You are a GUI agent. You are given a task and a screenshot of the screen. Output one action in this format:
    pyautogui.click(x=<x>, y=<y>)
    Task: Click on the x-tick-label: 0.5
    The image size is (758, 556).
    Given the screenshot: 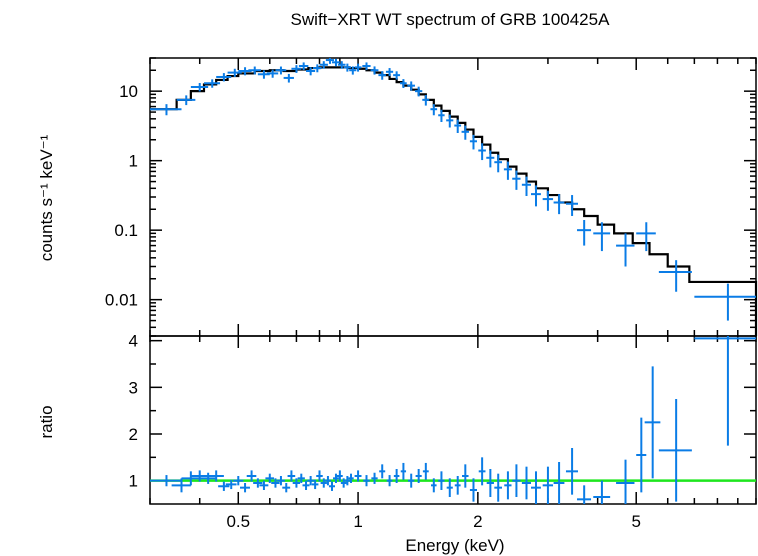 What is the action you would take?
    pyautogui.click(x=238, y=521)
    